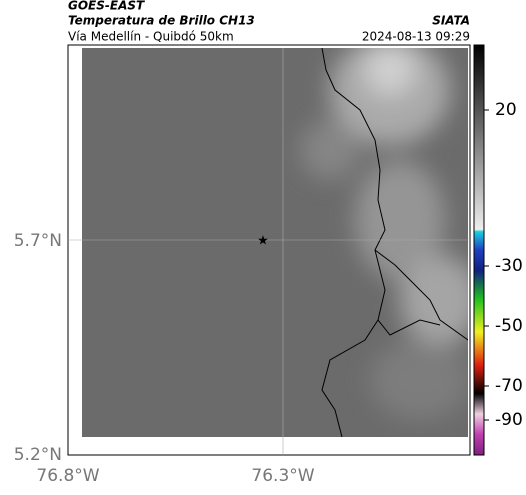  I want to click on lon-tick-label: 76.8°W, so click(67, 476).